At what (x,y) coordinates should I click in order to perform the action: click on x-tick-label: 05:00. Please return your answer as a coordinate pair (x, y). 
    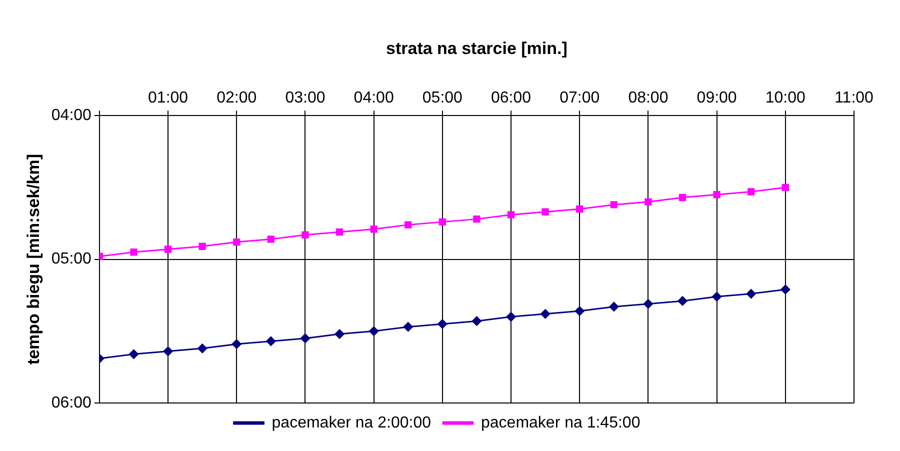
    Looking at the image, I should click on (442, 97).